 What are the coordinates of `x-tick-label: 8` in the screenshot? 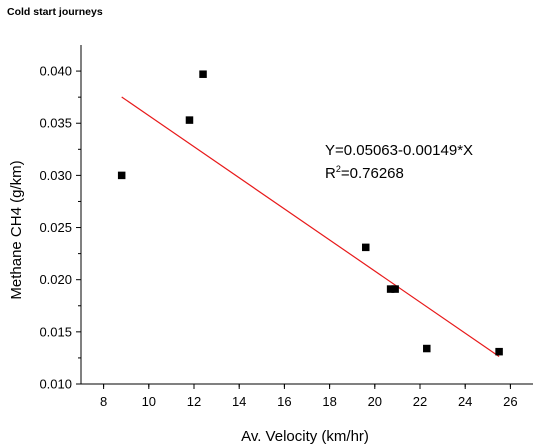 It's located at (103, 401).